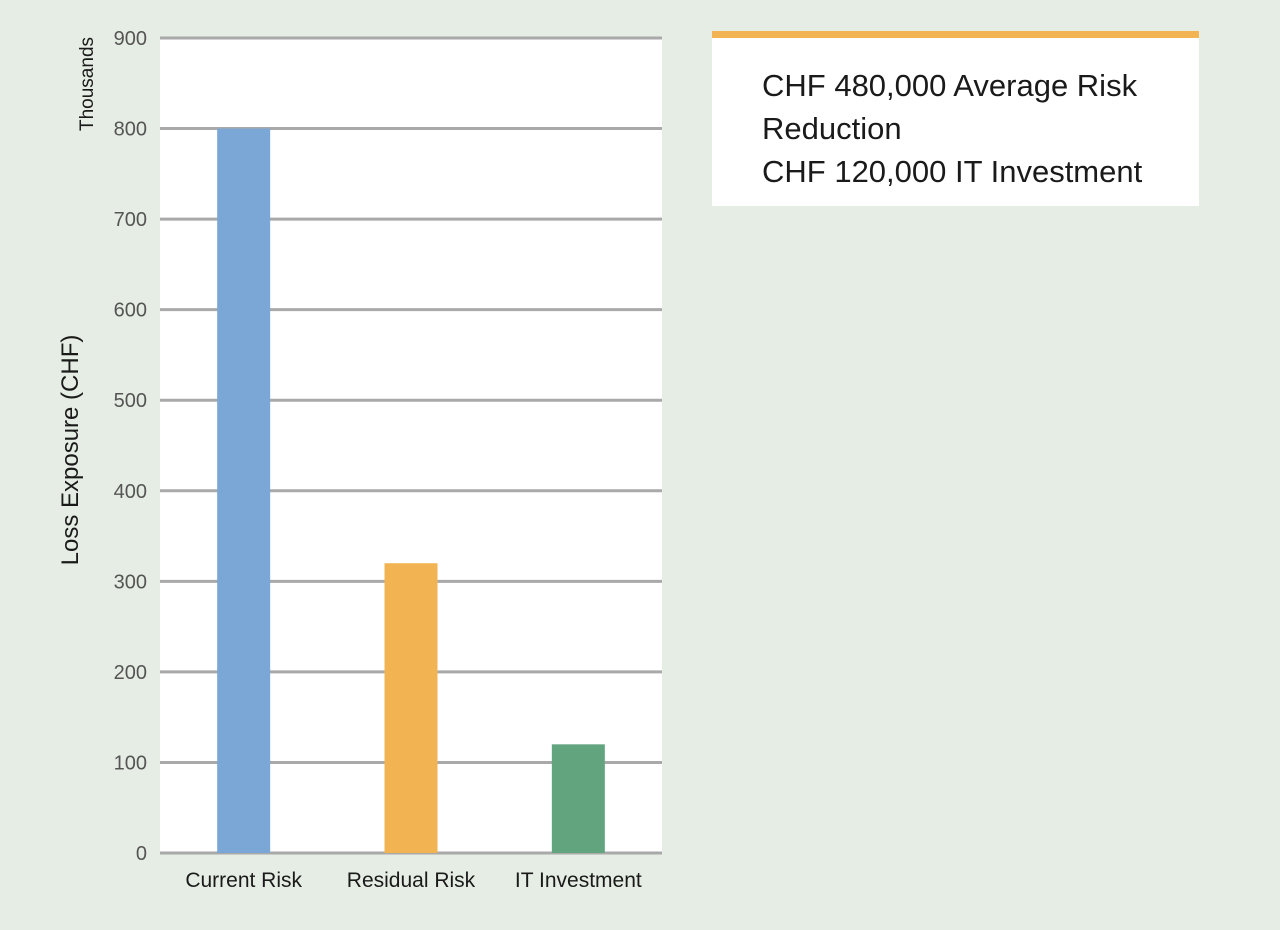  What do you see at coordinates (130, 673) in the screenshot?
I see `y-tick-label: 200` at bounding box center [130, 673].